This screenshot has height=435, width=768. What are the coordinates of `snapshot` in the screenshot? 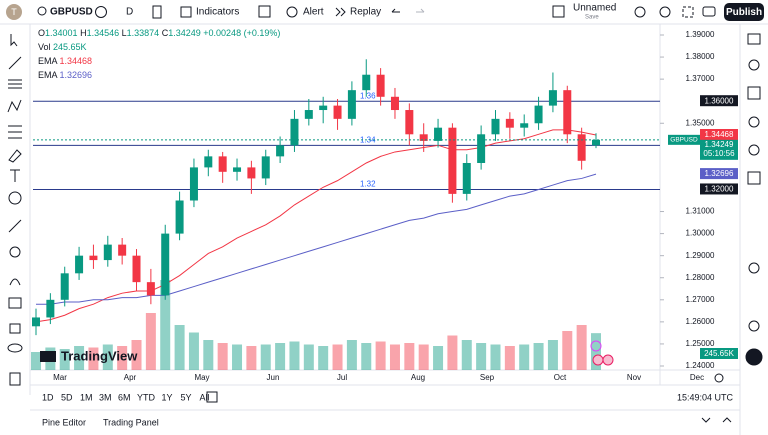 It's located at (709, 11).